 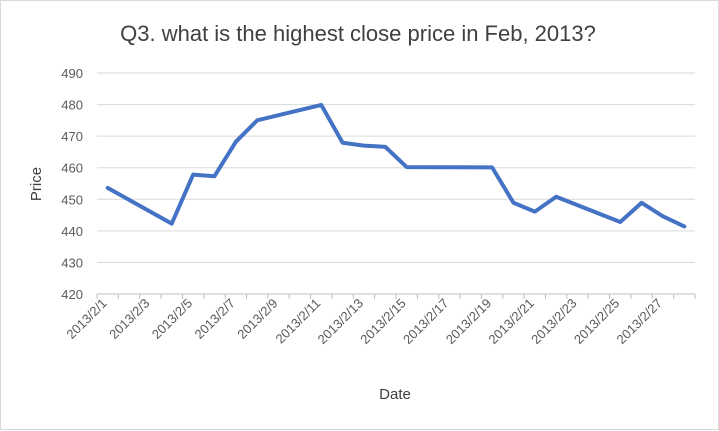 What do you see at coordinates (215, 319) in the screenshot?
I see `x-tick-label: 2013/2/7` at bounding box center [215, 319].